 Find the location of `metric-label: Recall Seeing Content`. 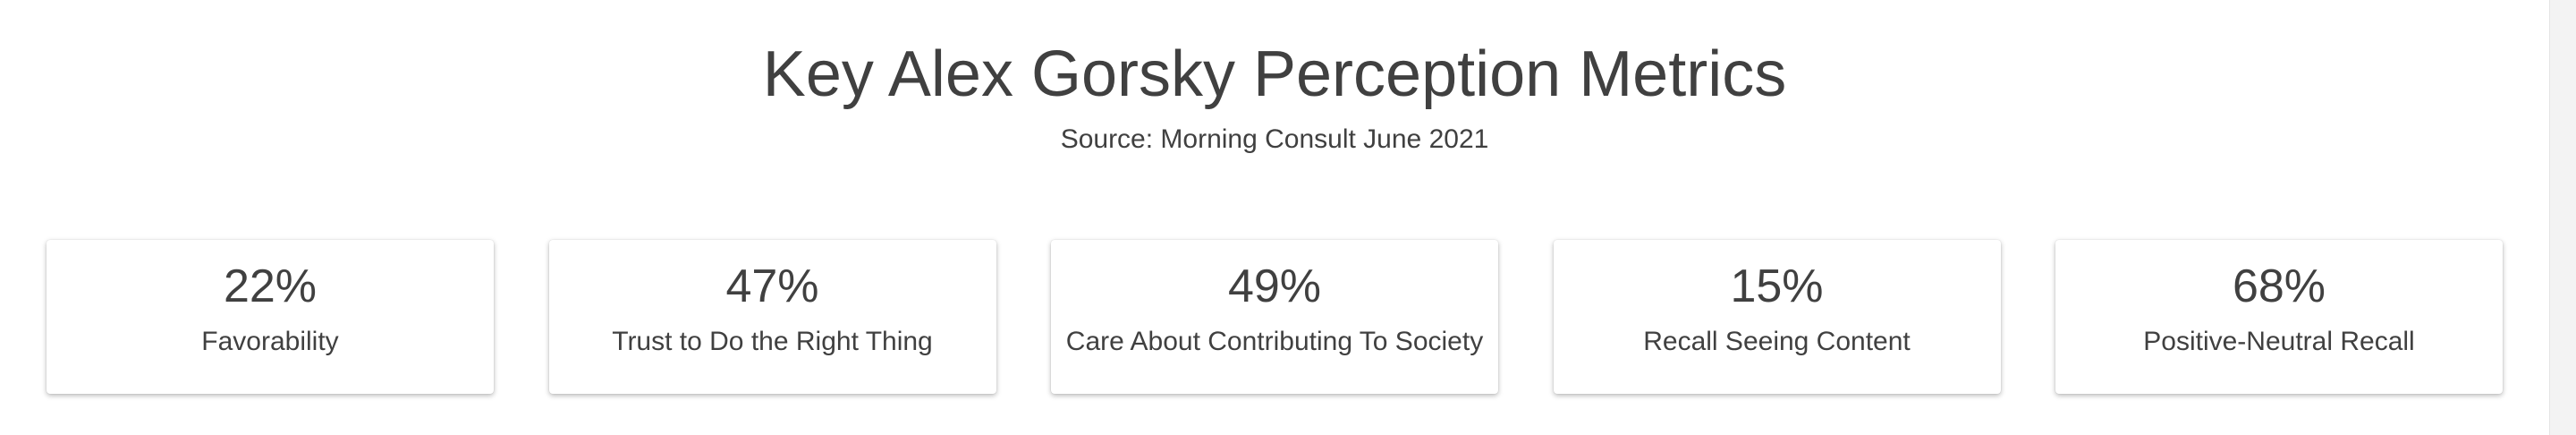

metric-label: Recall Seeing Content is located at coordinates (1777, 341).